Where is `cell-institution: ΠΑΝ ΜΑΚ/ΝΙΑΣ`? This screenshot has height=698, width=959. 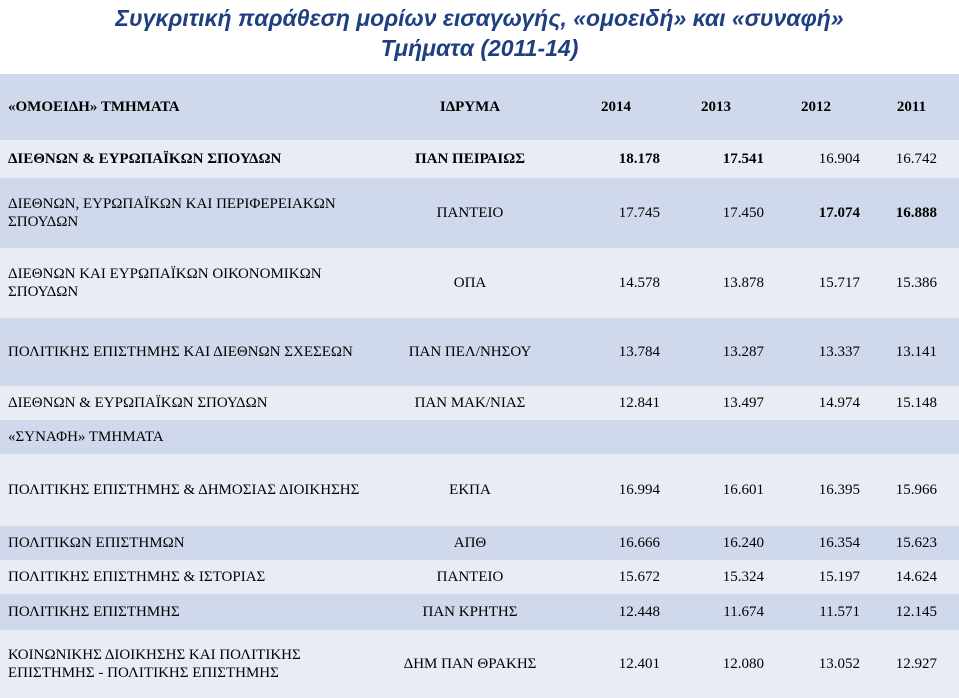
cell-institution: ΠΑΝ ΜΑΚ/ΝΙΑΣ is located at coordinates (470, 402).